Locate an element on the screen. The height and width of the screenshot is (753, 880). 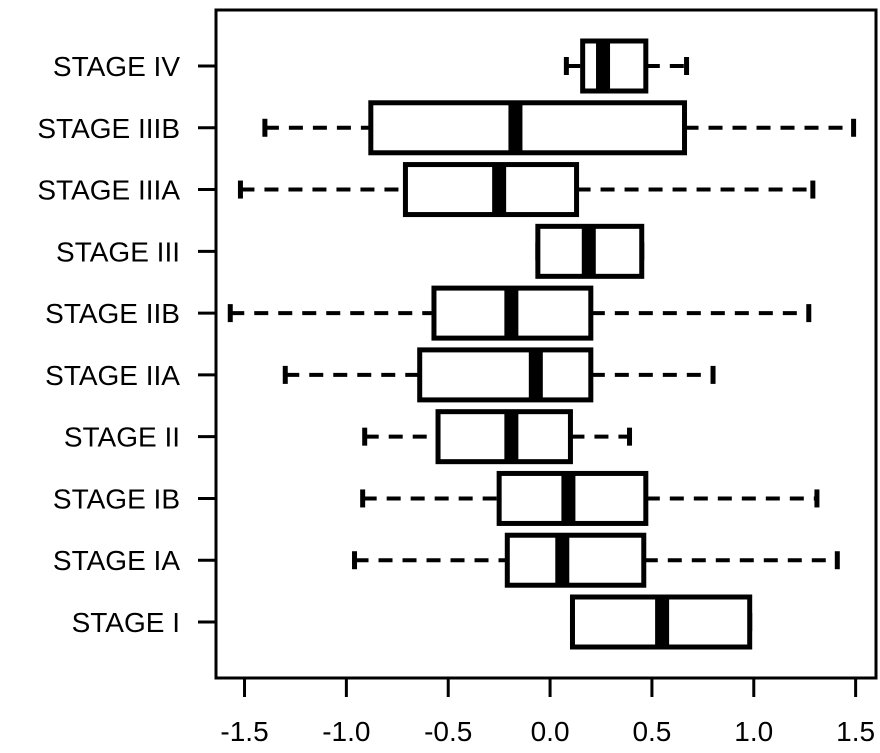
y-tick-label: STAGE I is located at coordinates (126, 622).